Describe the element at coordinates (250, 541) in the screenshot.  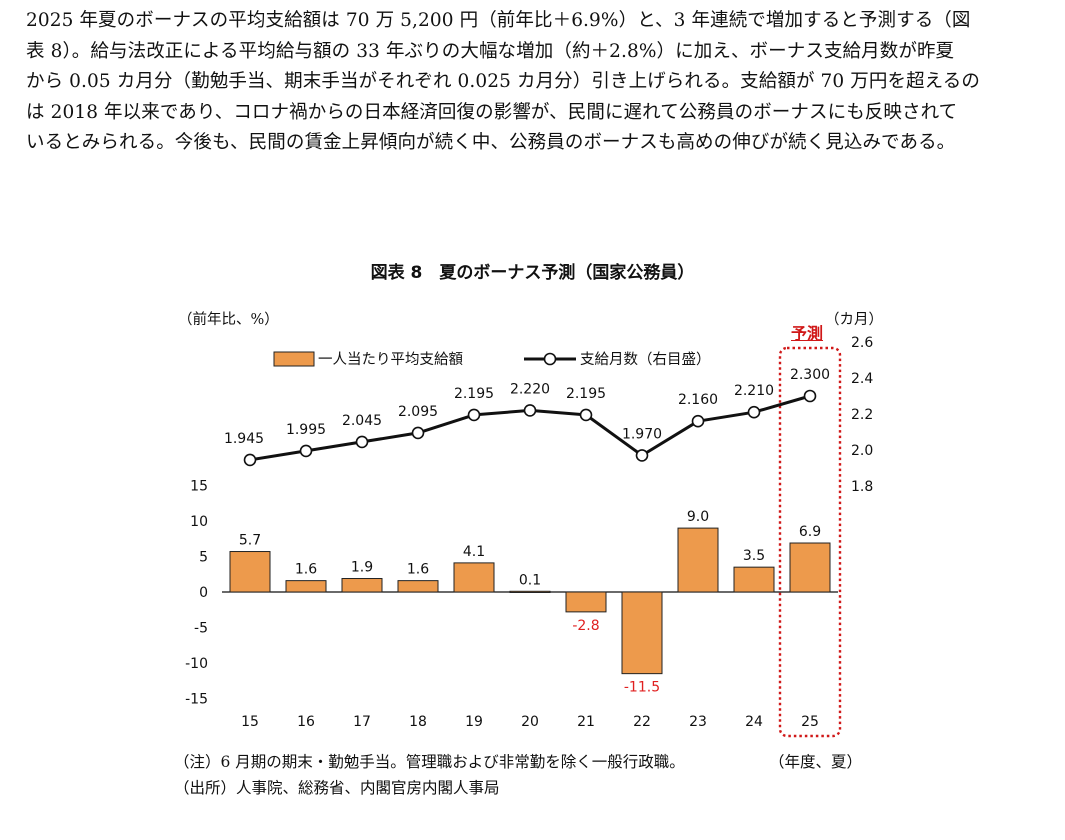
I see `bar-value-label: 5.7` at that location.